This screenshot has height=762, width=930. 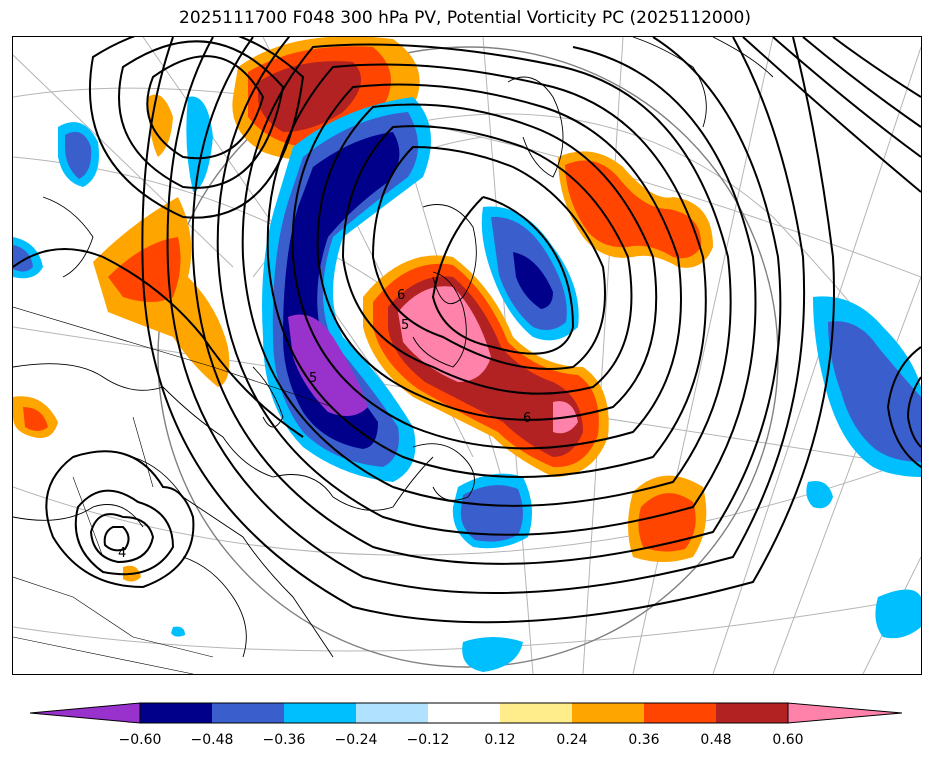 What do you see at coordinates (845, 713) in the screenshot?
I see `colorbar-extend-high` at bounding box center [845, 713].